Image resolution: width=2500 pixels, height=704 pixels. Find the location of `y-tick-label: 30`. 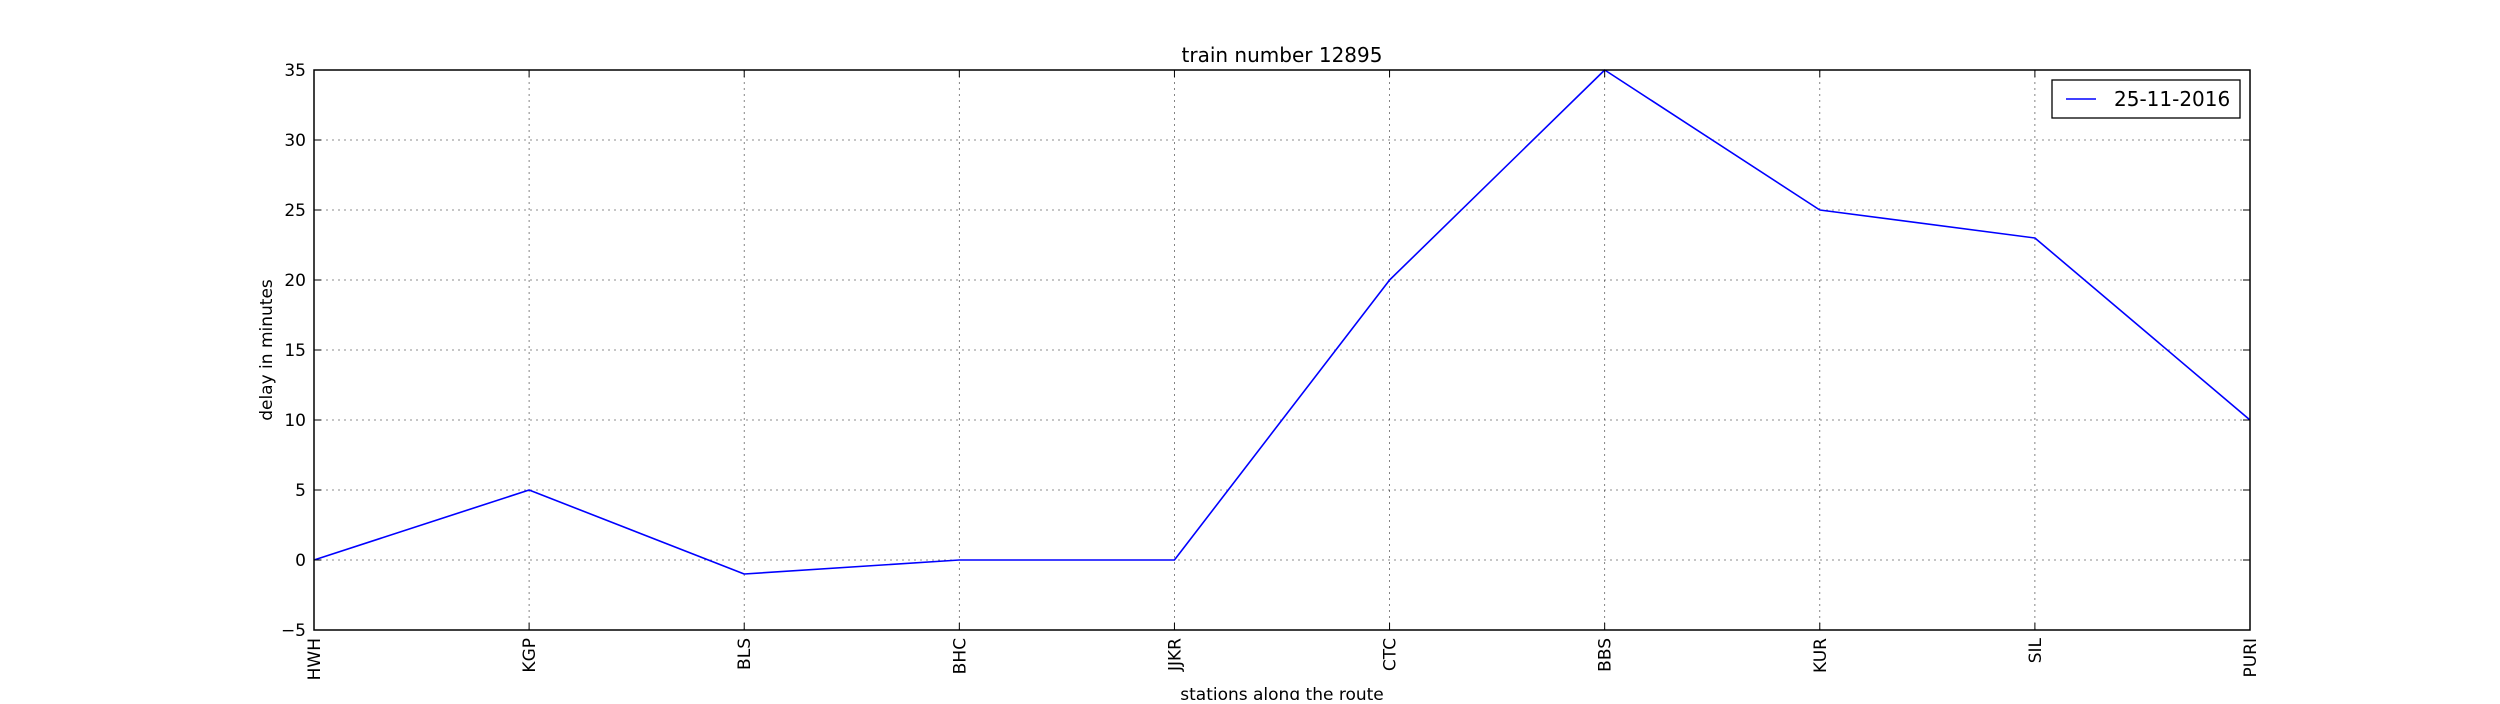

y-tick-label: 30 is located at coordinates (295, 141).